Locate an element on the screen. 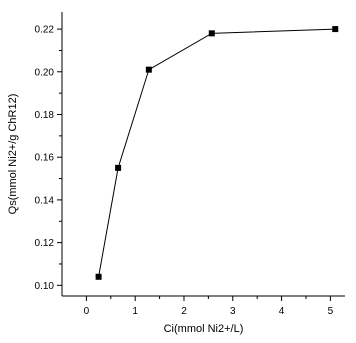 This screenshot has width=356, height=343. x-tick-label: 2 is located at coordinates (184, 311).